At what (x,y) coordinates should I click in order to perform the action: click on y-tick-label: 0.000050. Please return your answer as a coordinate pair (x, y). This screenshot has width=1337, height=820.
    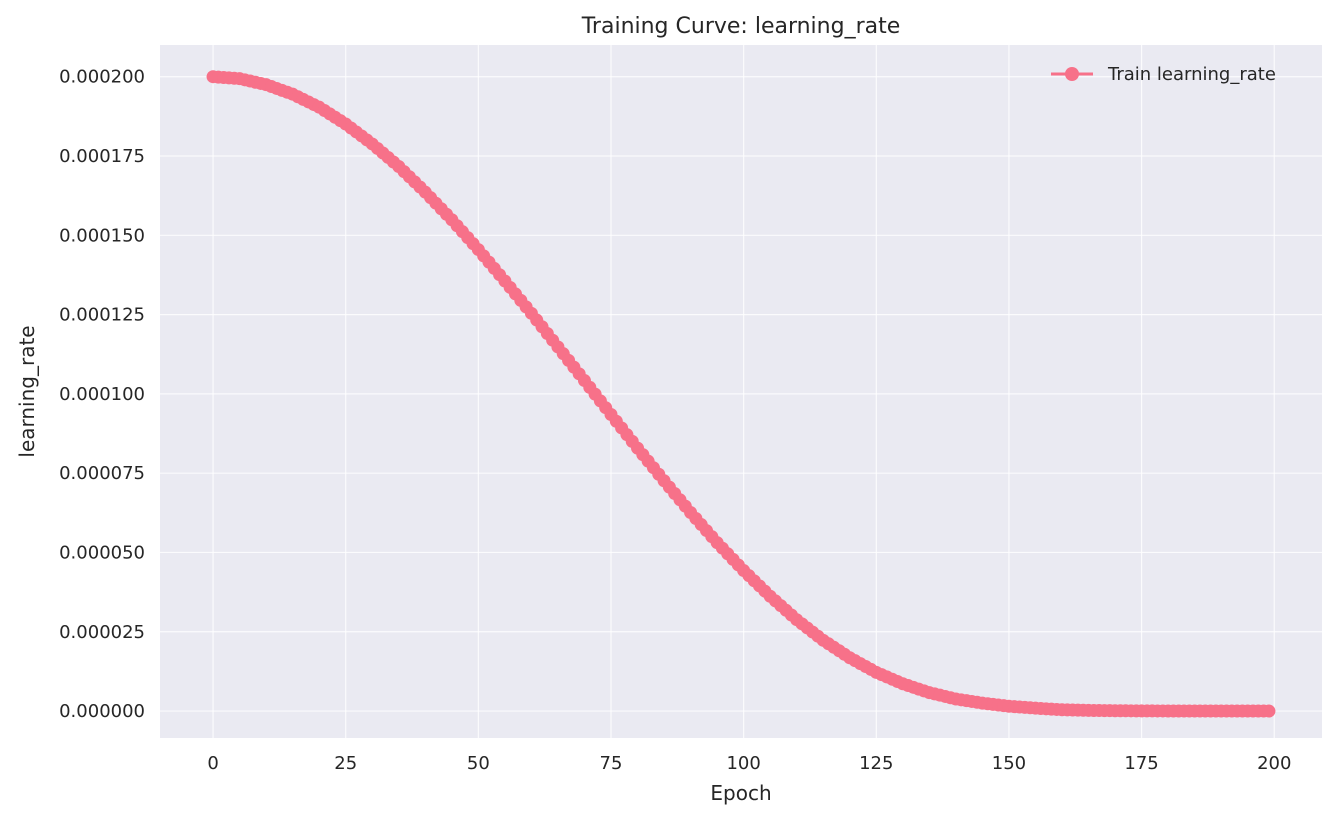
    Looking at the image, I should click on (102, 552).